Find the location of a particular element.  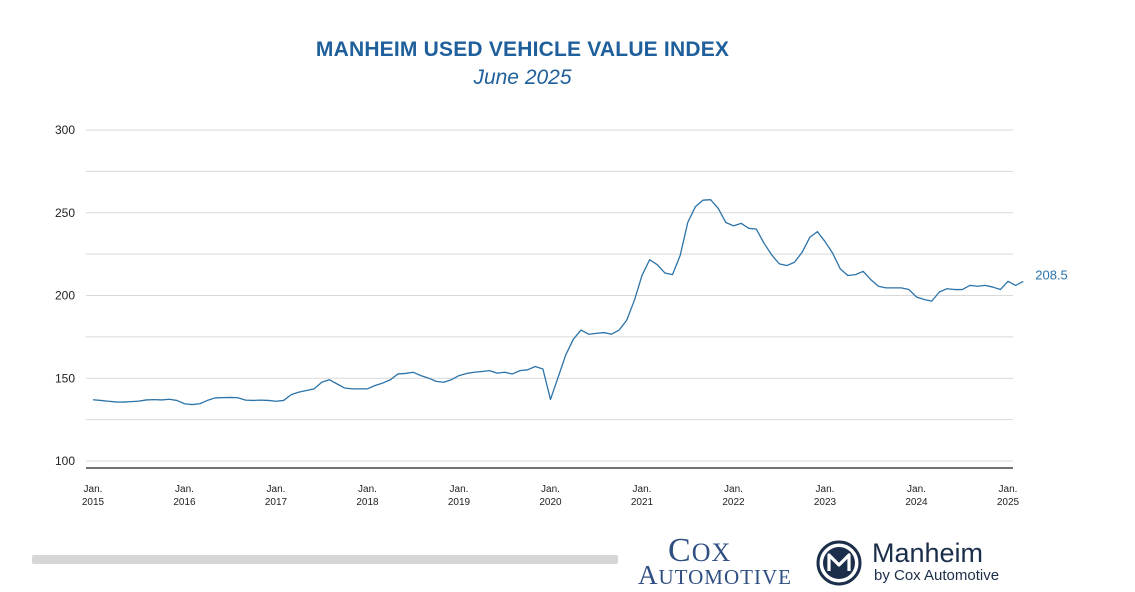

x-tick-label: Jan. 2021 is located at coordinates (642, 496).